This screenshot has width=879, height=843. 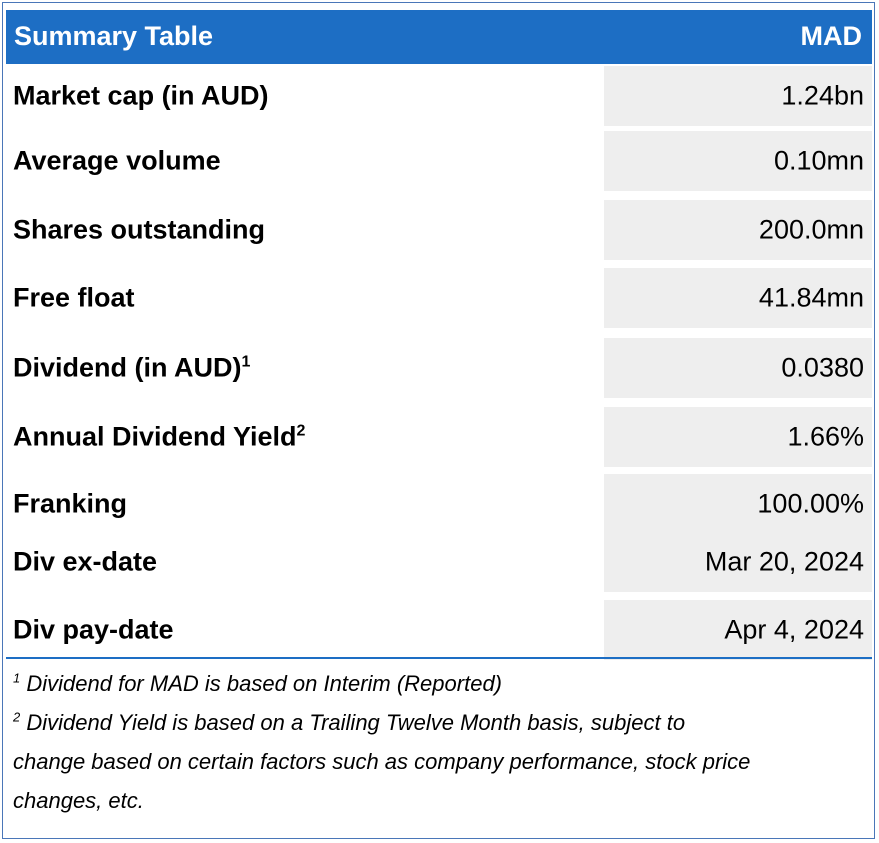 I want to click on row-value: Apr 4, 2024, so click(x=794, y=629).